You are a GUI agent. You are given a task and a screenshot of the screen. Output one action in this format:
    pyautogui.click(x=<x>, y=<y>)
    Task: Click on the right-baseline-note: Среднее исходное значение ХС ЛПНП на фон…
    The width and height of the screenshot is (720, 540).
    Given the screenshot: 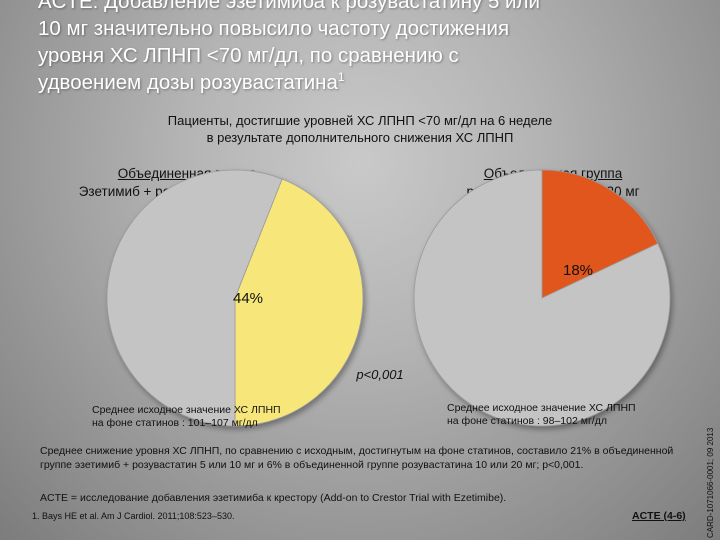 What is the action you would take?
    pyautogui.click(x=577, y=415)
    